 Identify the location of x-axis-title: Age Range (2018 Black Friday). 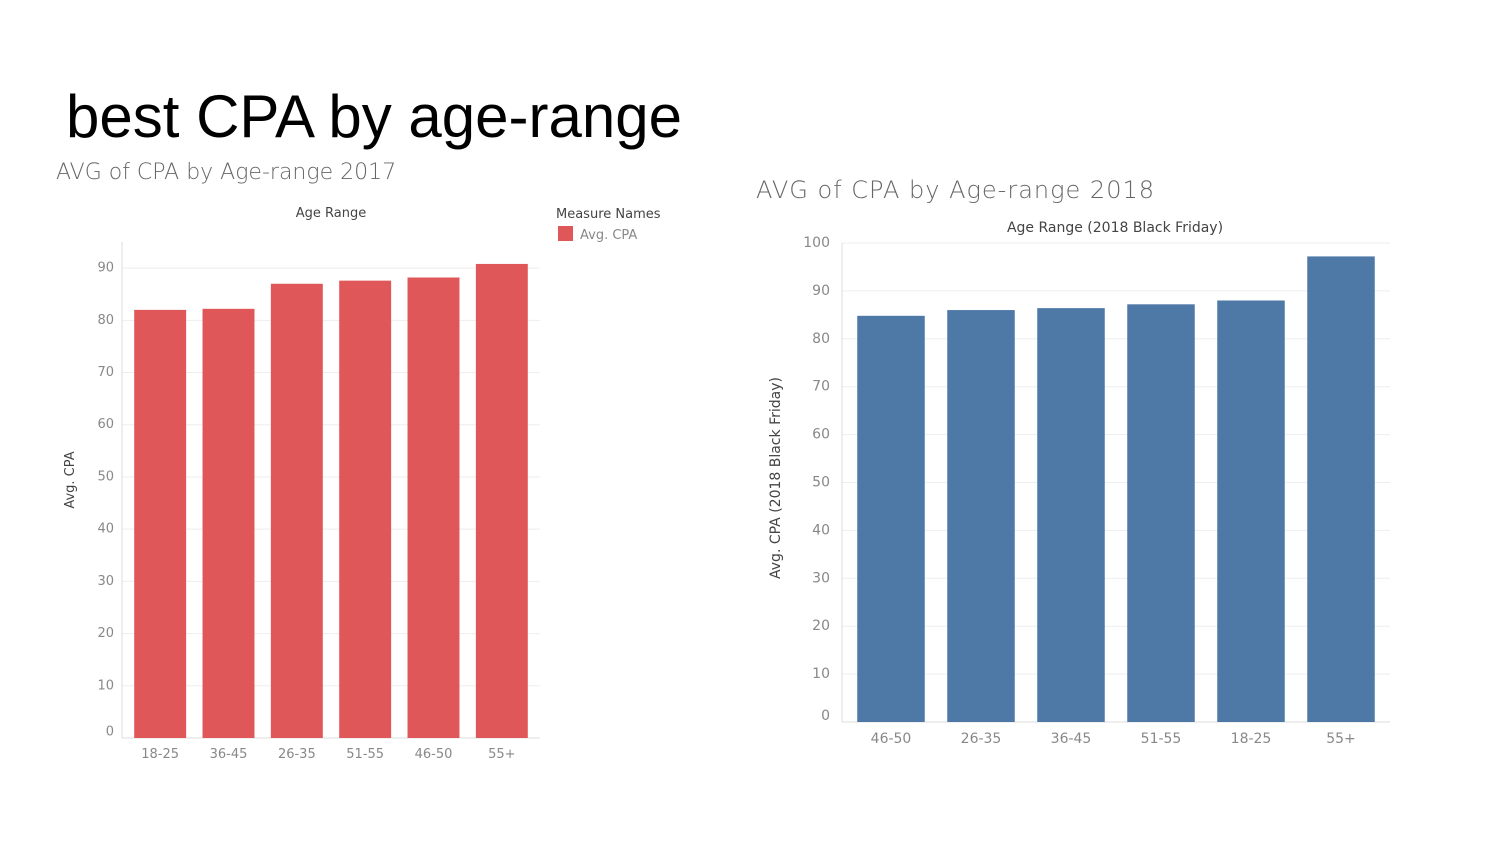
(1115, 228).